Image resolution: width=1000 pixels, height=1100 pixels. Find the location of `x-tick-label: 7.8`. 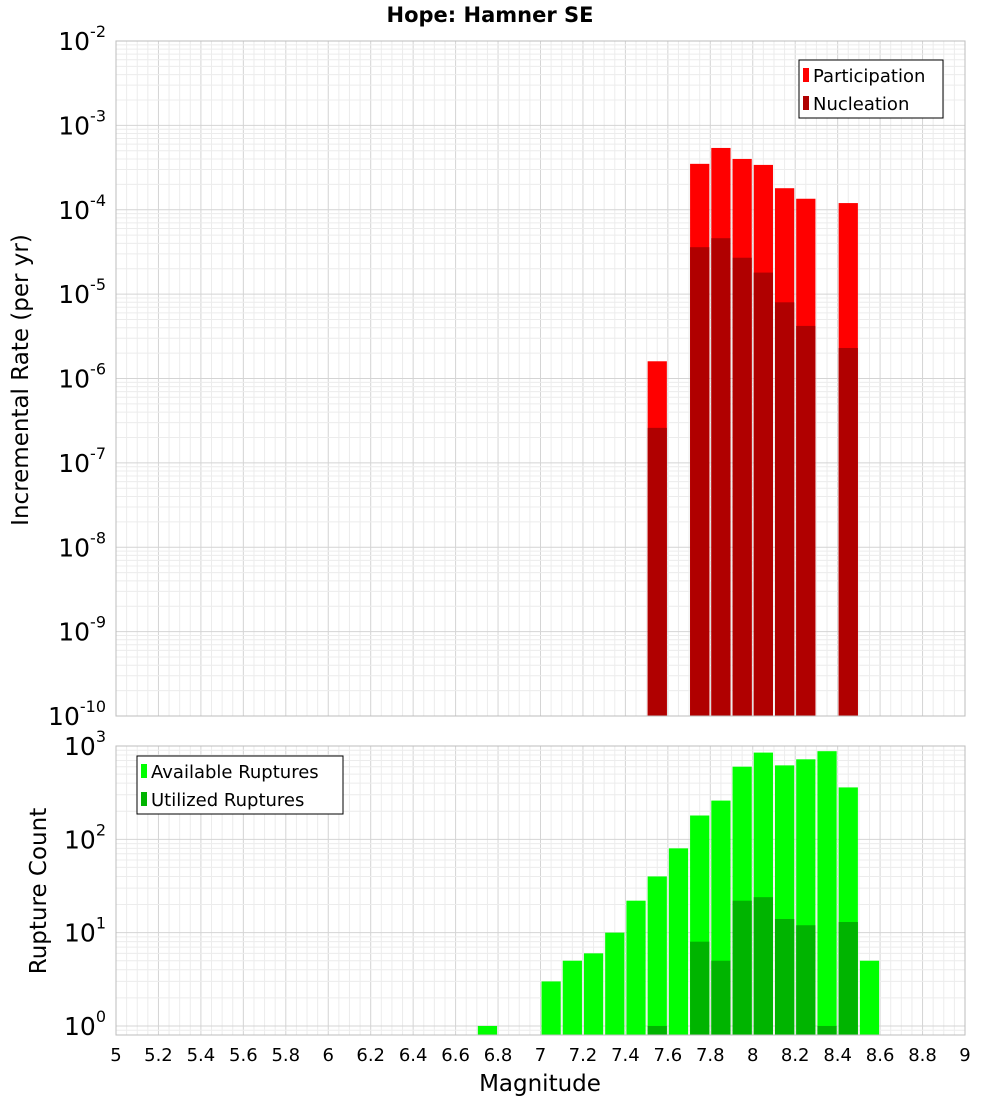

x-tick-label: 7.8 is located at coordinates (710, 1055).